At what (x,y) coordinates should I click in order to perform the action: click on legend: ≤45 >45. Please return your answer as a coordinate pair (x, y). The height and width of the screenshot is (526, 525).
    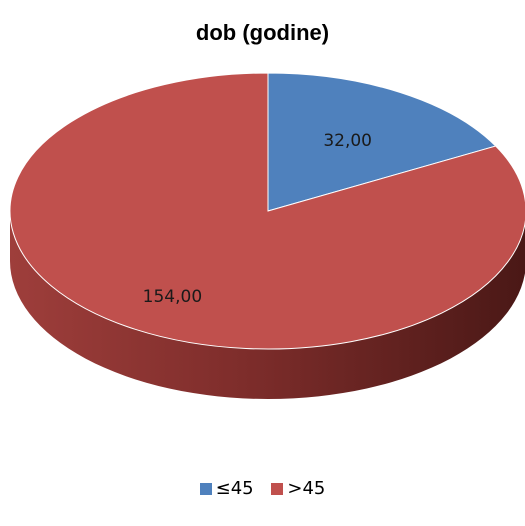
    Looking at the image, I should click on (262, 489).